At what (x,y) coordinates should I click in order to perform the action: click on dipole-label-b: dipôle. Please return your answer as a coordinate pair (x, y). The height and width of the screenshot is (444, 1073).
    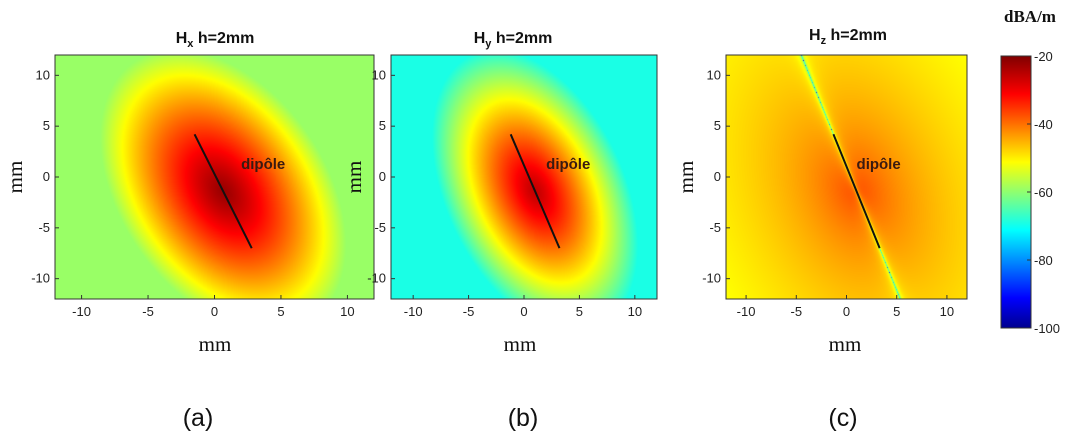
    Looking at the image, I should click on (568, 164).